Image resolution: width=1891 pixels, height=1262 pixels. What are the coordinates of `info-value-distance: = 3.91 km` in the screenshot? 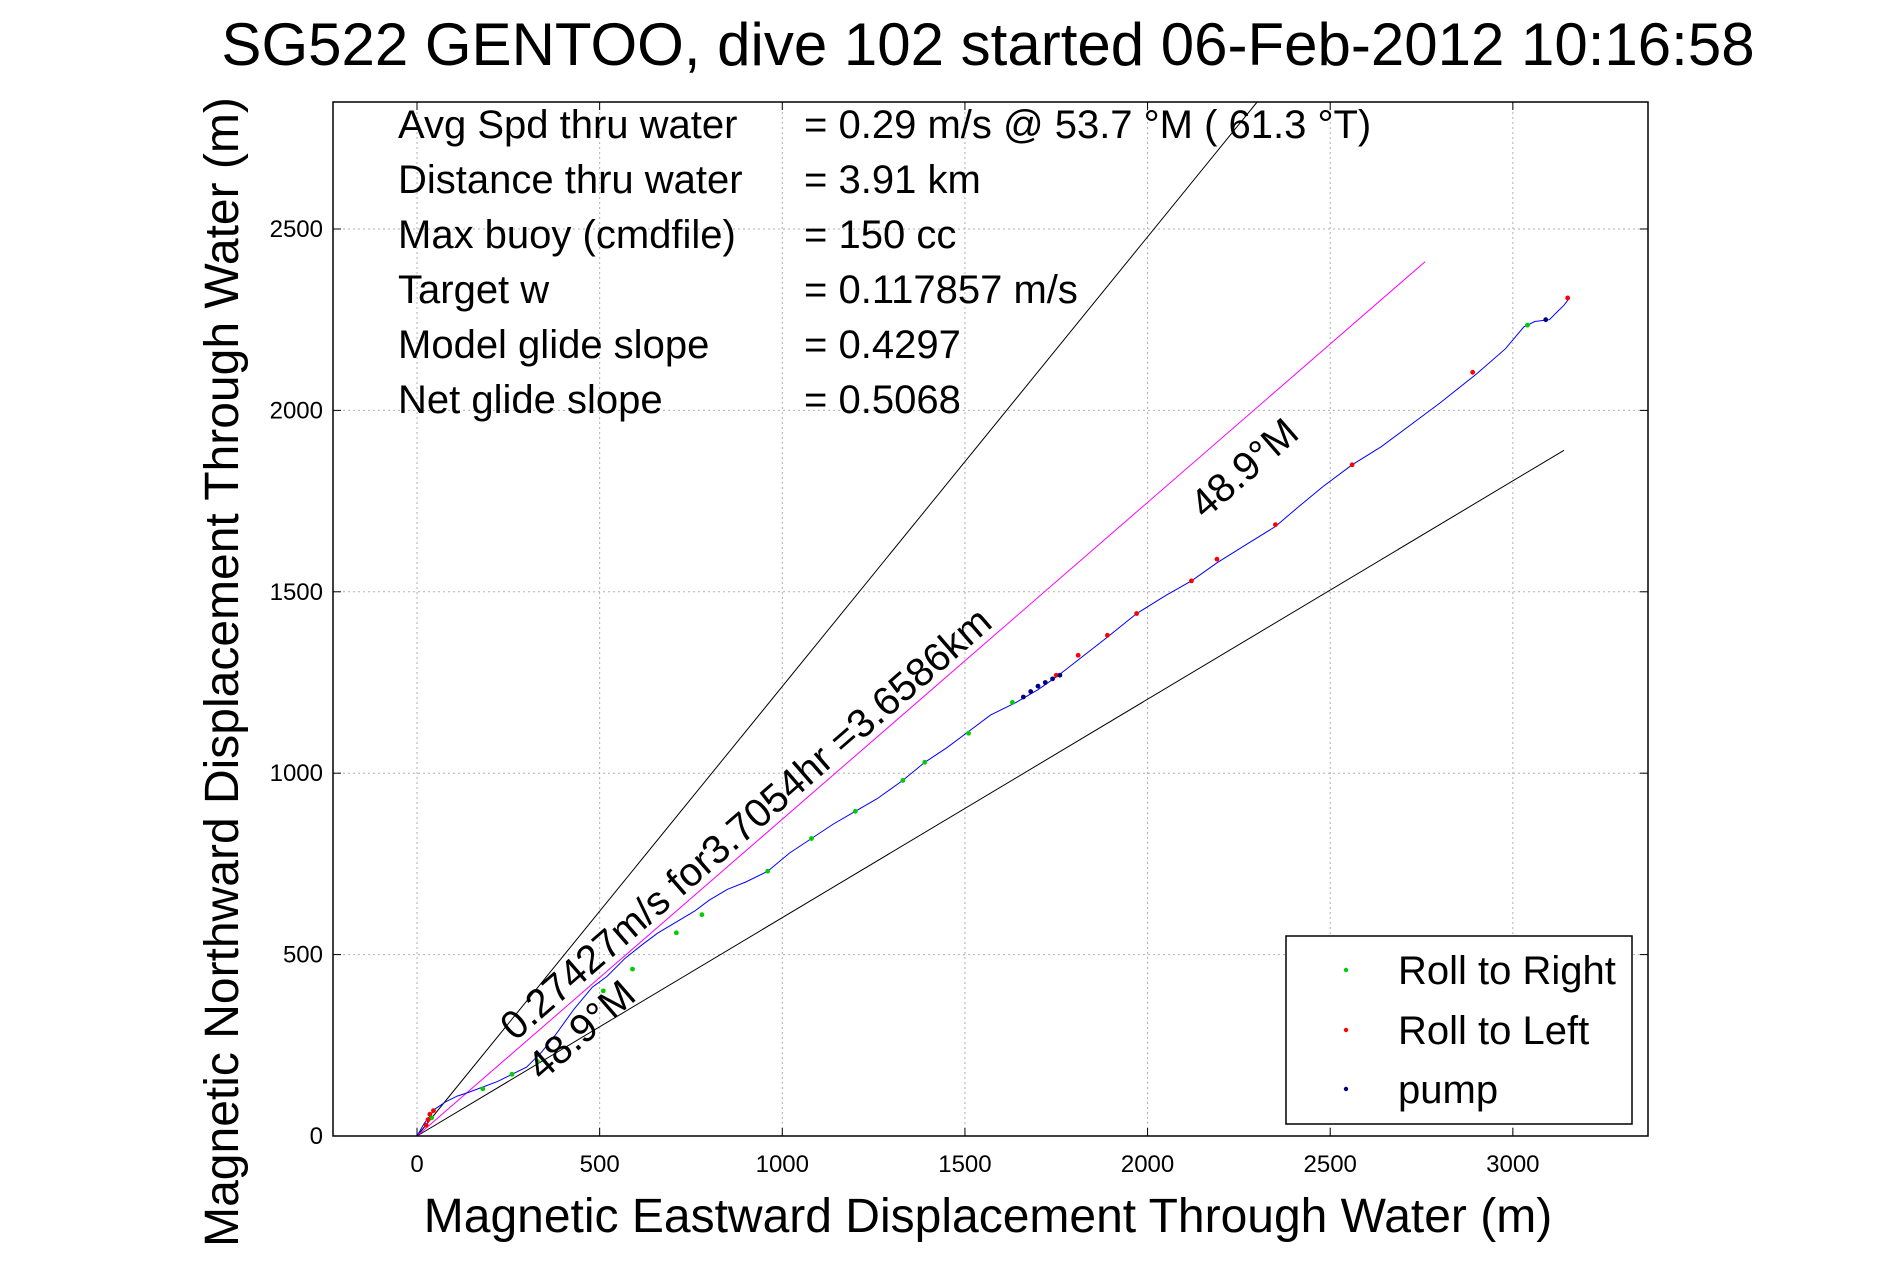 It's located at (892, 180).